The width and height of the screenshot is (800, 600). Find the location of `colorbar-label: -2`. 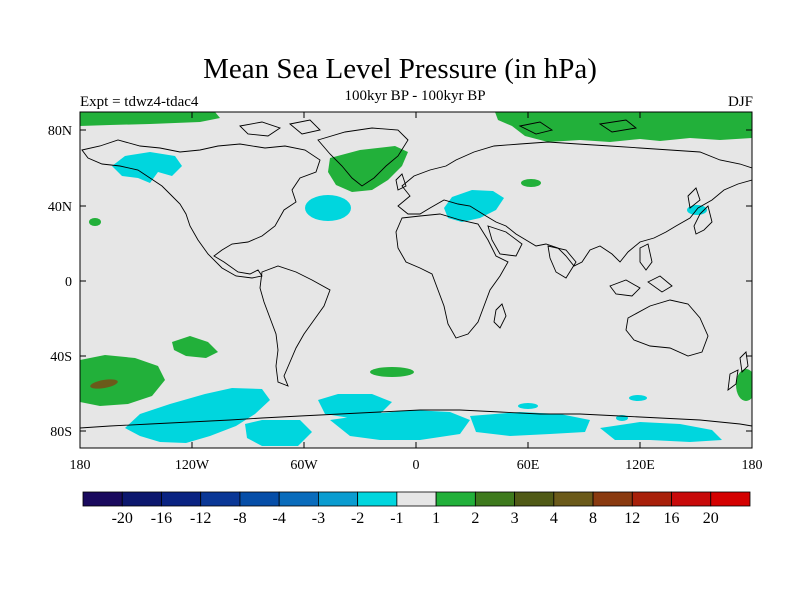

colorbar-label: -2 is located at coordinates (357, 518).